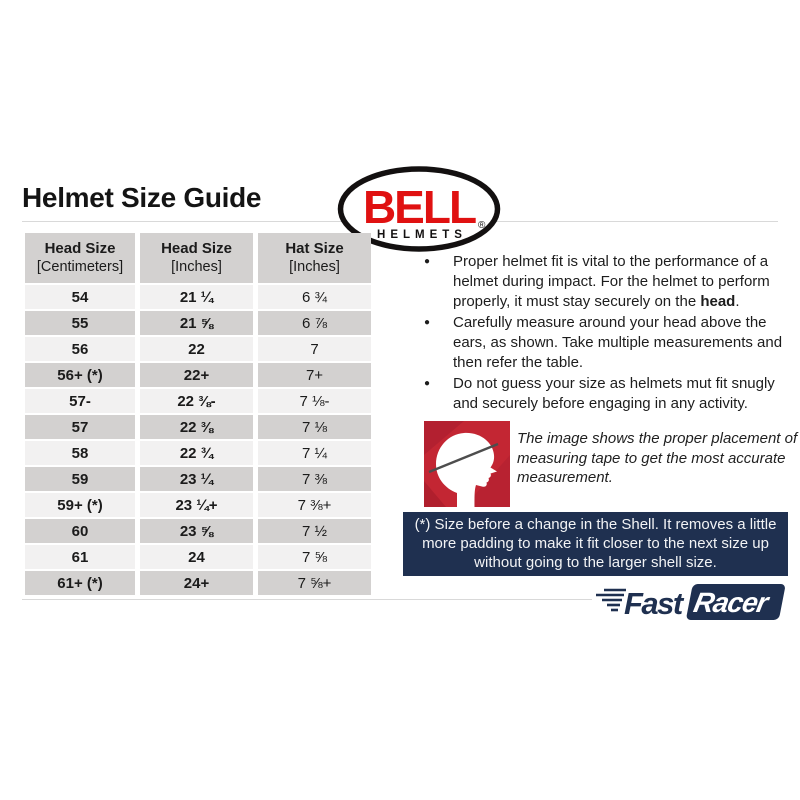 This screenshot has height=800, width=800. I want to click on table-cell: 59, so click(80, 479).